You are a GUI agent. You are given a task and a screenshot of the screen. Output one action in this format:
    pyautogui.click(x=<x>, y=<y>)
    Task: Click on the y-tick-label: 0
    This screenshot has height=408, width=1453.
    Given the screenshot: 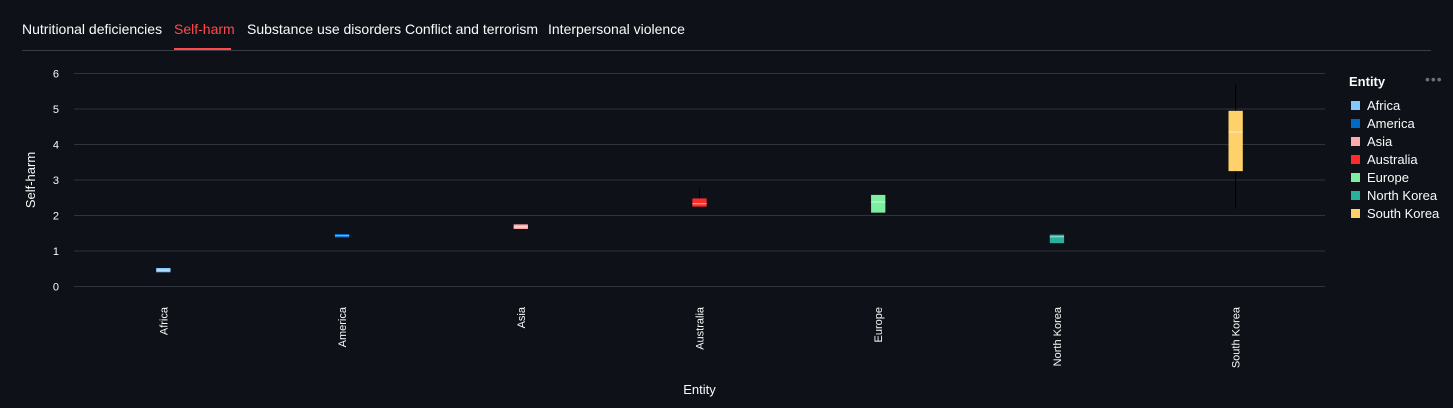 What is the action you would take?
    pyautogui.click(x=56, y=287)
    